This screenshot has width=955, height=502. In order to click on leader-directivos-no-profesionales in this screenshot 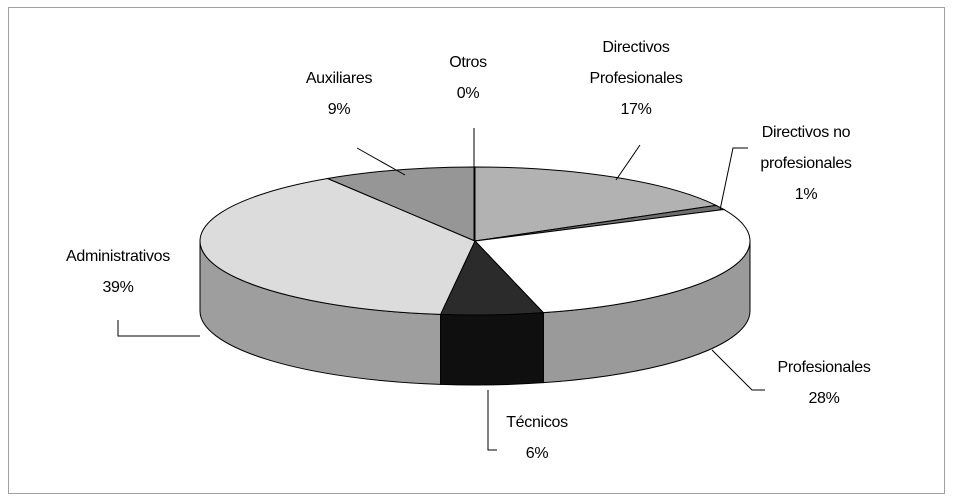, I will do `click(733, 179)`.